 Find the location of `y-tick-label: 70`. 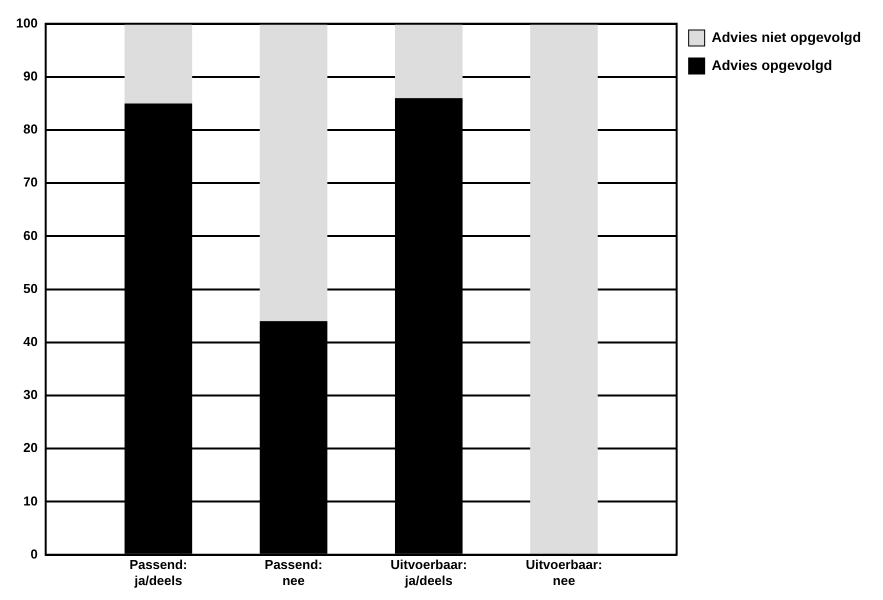

y-tick-label: 70 is located at coordinates (30, 182).